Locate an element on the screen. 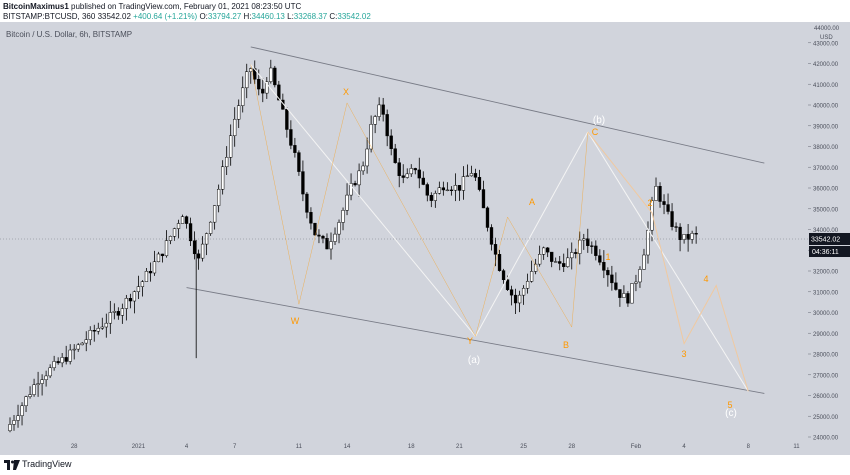 The image size is (850, 475). price-change: +400.64 (+1.21%) is located at coordinates (165, 16).